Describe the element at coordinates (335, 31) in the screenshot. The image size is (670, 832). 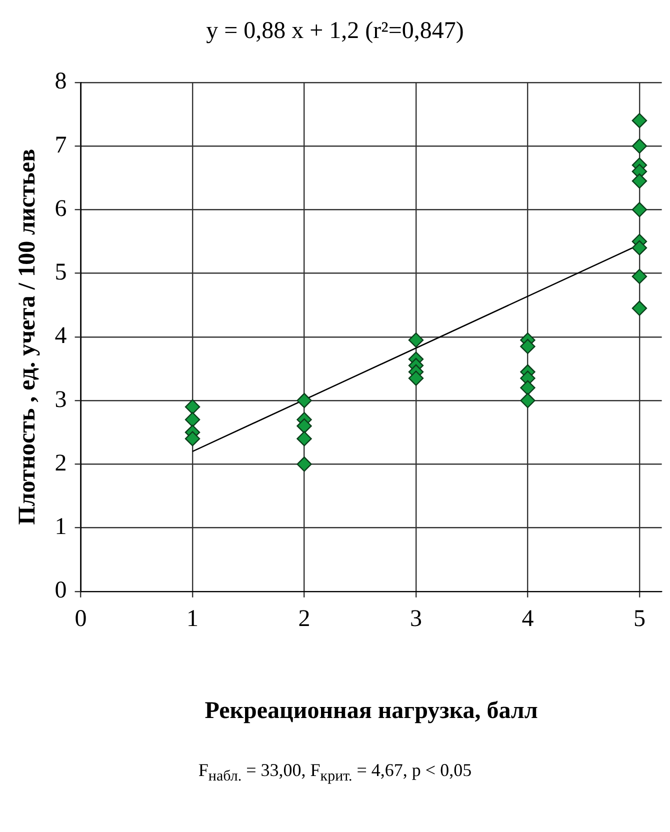
I see `chart-title: y = 0,88 x + 1,2 (r²=0,847)` at that location.